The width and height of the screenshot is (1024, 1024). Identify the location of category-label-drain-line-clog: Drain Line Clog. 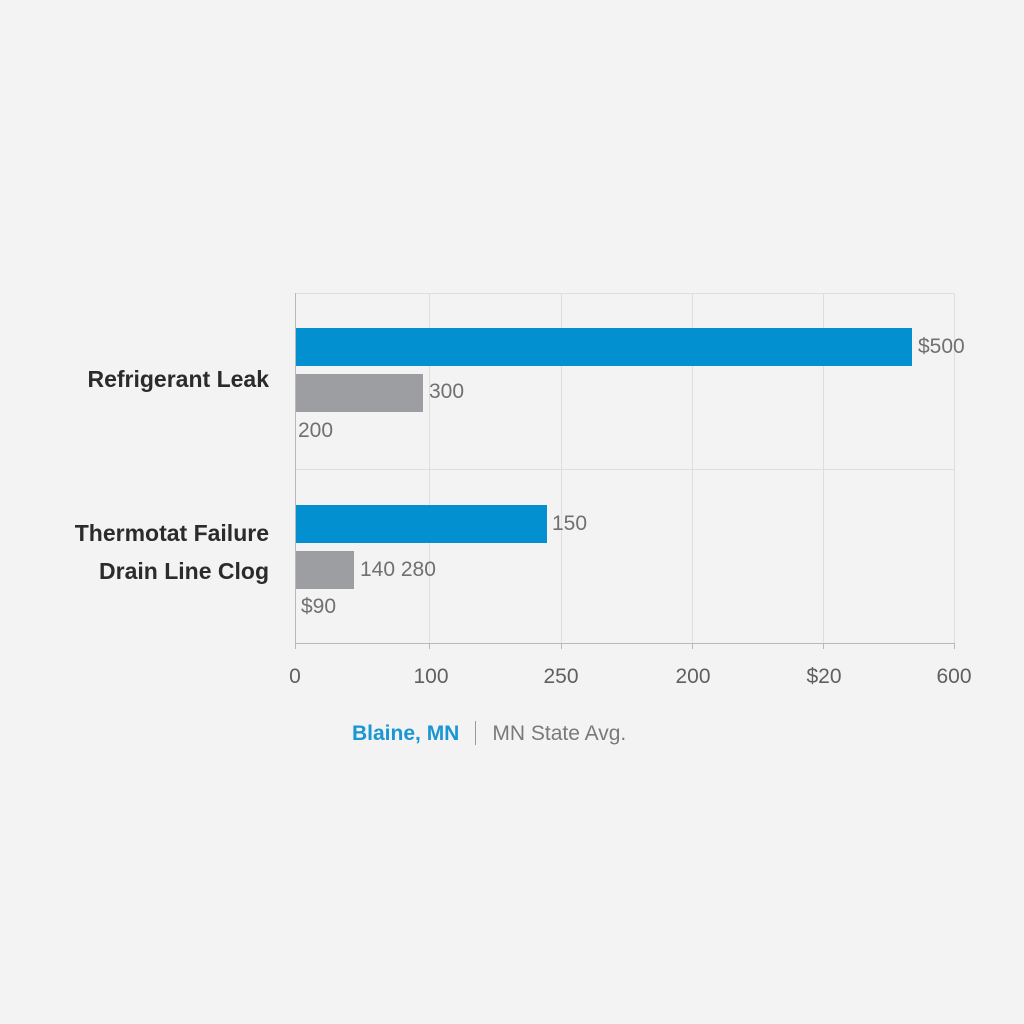
(184, 571).